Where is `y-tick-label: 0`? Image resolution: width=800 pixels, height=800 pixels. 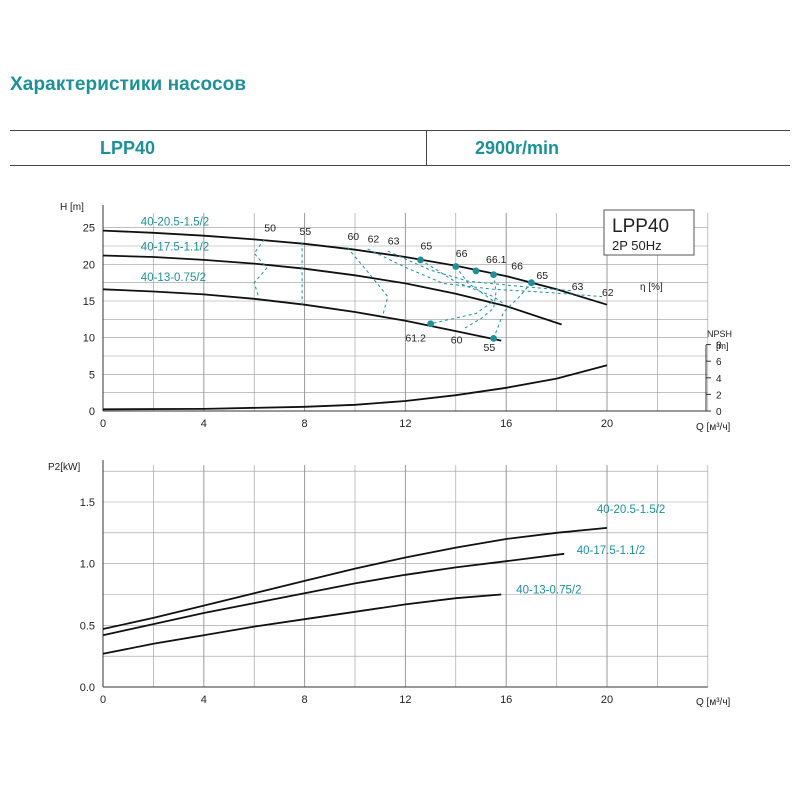 y-tick-label: 0 is located at coordinates (92, 412).